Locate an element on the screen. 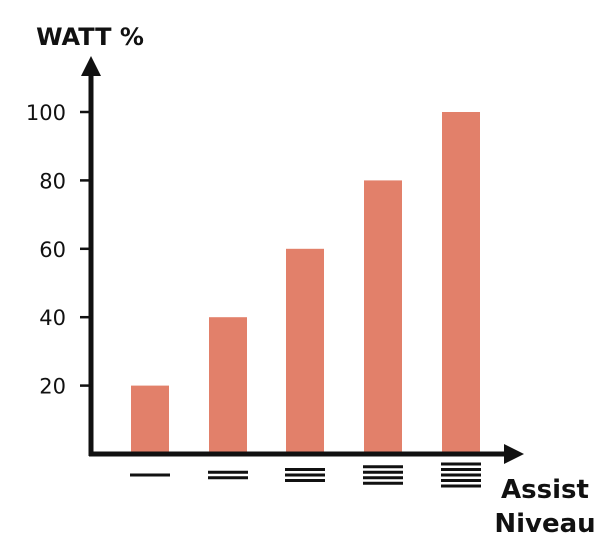 The width and height of the screenshot is (602, 536). x-category-icons-group is located at coordinates (305, 475).